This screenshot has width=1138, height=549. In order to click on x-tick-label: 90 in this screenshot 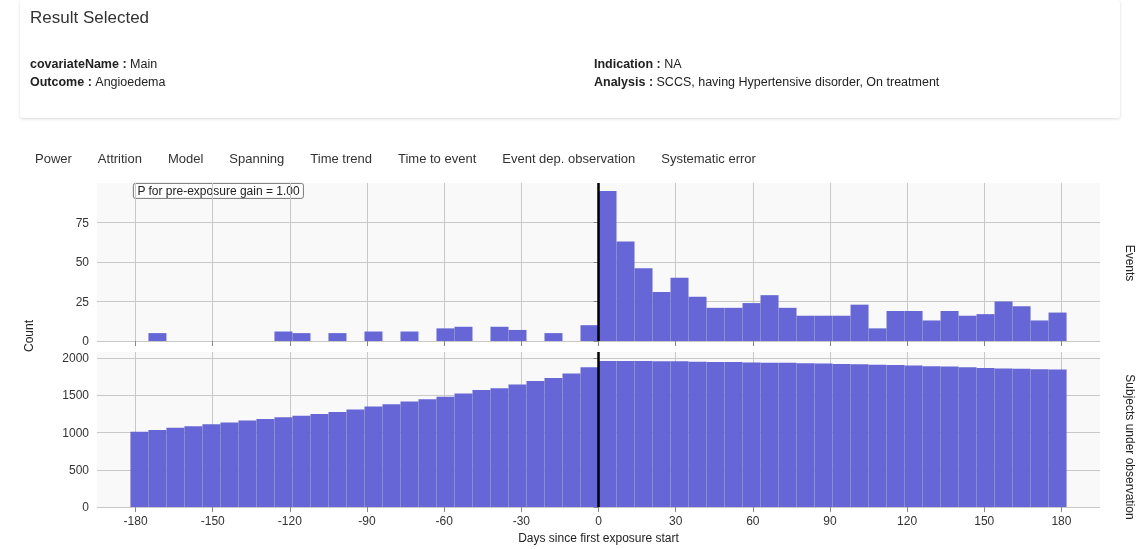, I will do `click(830, 521)`.